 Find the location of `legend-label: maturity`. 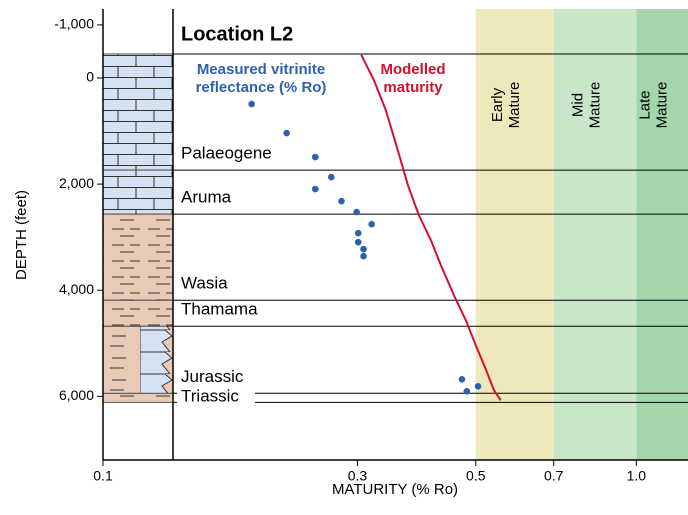

legend-label: maturity is located at coordinates (413, 87).